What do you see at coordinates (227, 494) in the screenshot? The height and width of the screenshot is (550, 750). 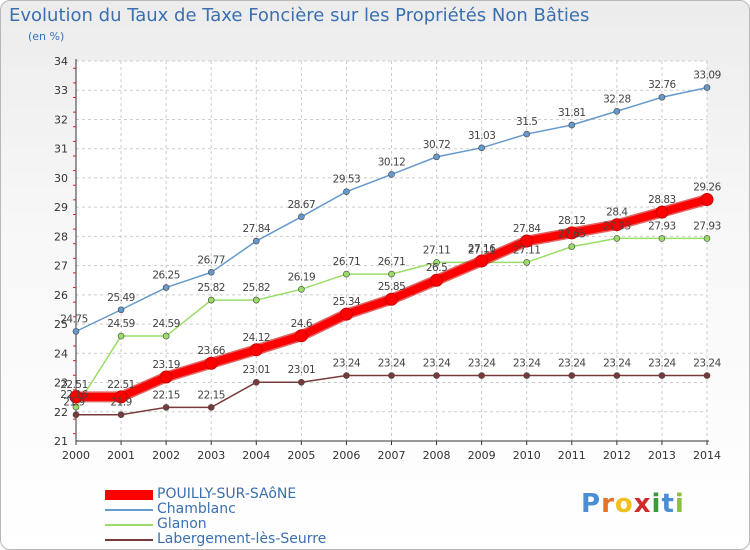 I see `legend-label: POUILLY-SUR-SAôNE` at bounding box center [227, 494].